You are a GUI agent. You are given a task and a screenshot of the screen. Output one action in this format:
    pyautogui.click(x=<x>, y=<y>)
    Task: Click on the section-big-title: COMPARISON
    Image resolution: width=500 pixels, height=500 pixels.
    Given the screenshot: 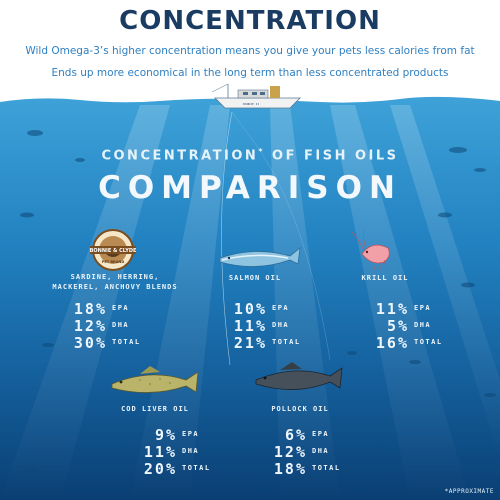 What is the action you would take?
    pyautogui.click(x=250, y=188)
    